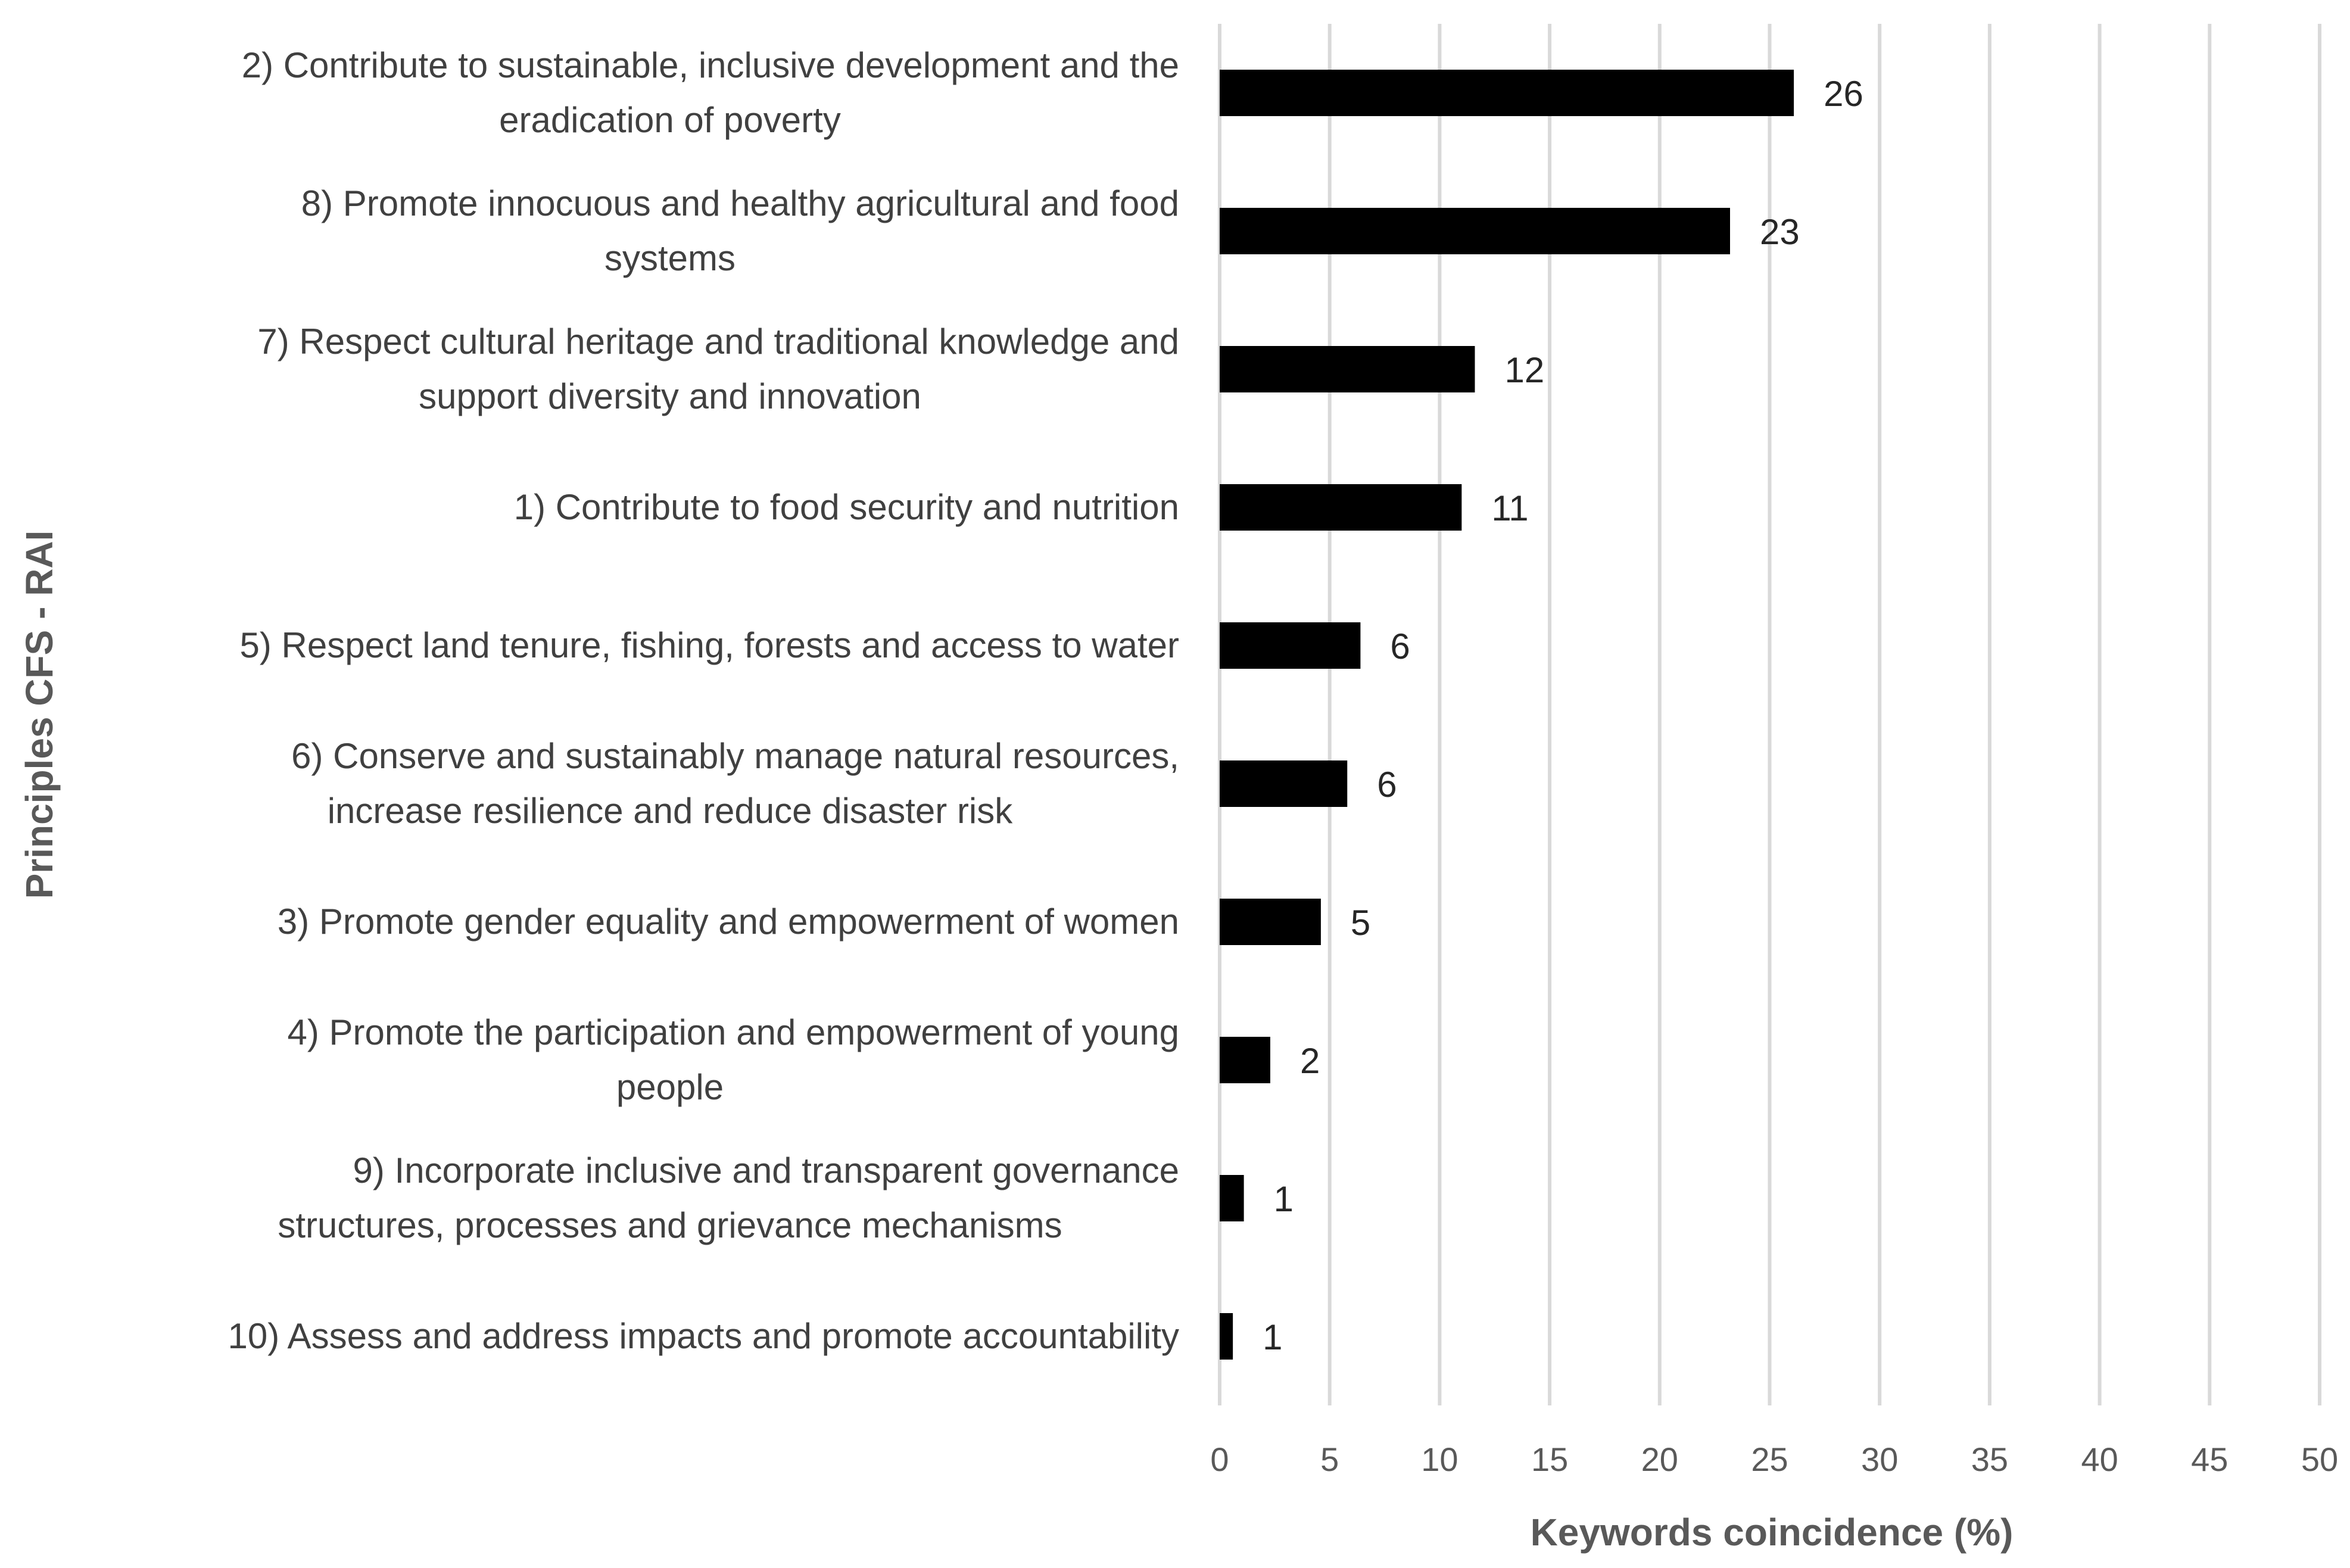 This screenshot has height=1568, width=2350. Describe the element at coordinates (1769, 1459) in the screenshot. I see `x-tick-label: 25` at that location.